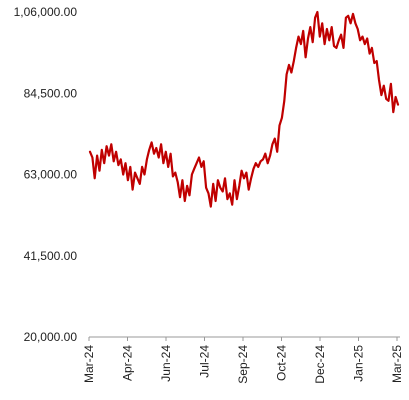  What do you see at coordinates (205, 361) in the screenshot?
I see `x-tick-label: Jul-24` at bounding box center [205, 361].